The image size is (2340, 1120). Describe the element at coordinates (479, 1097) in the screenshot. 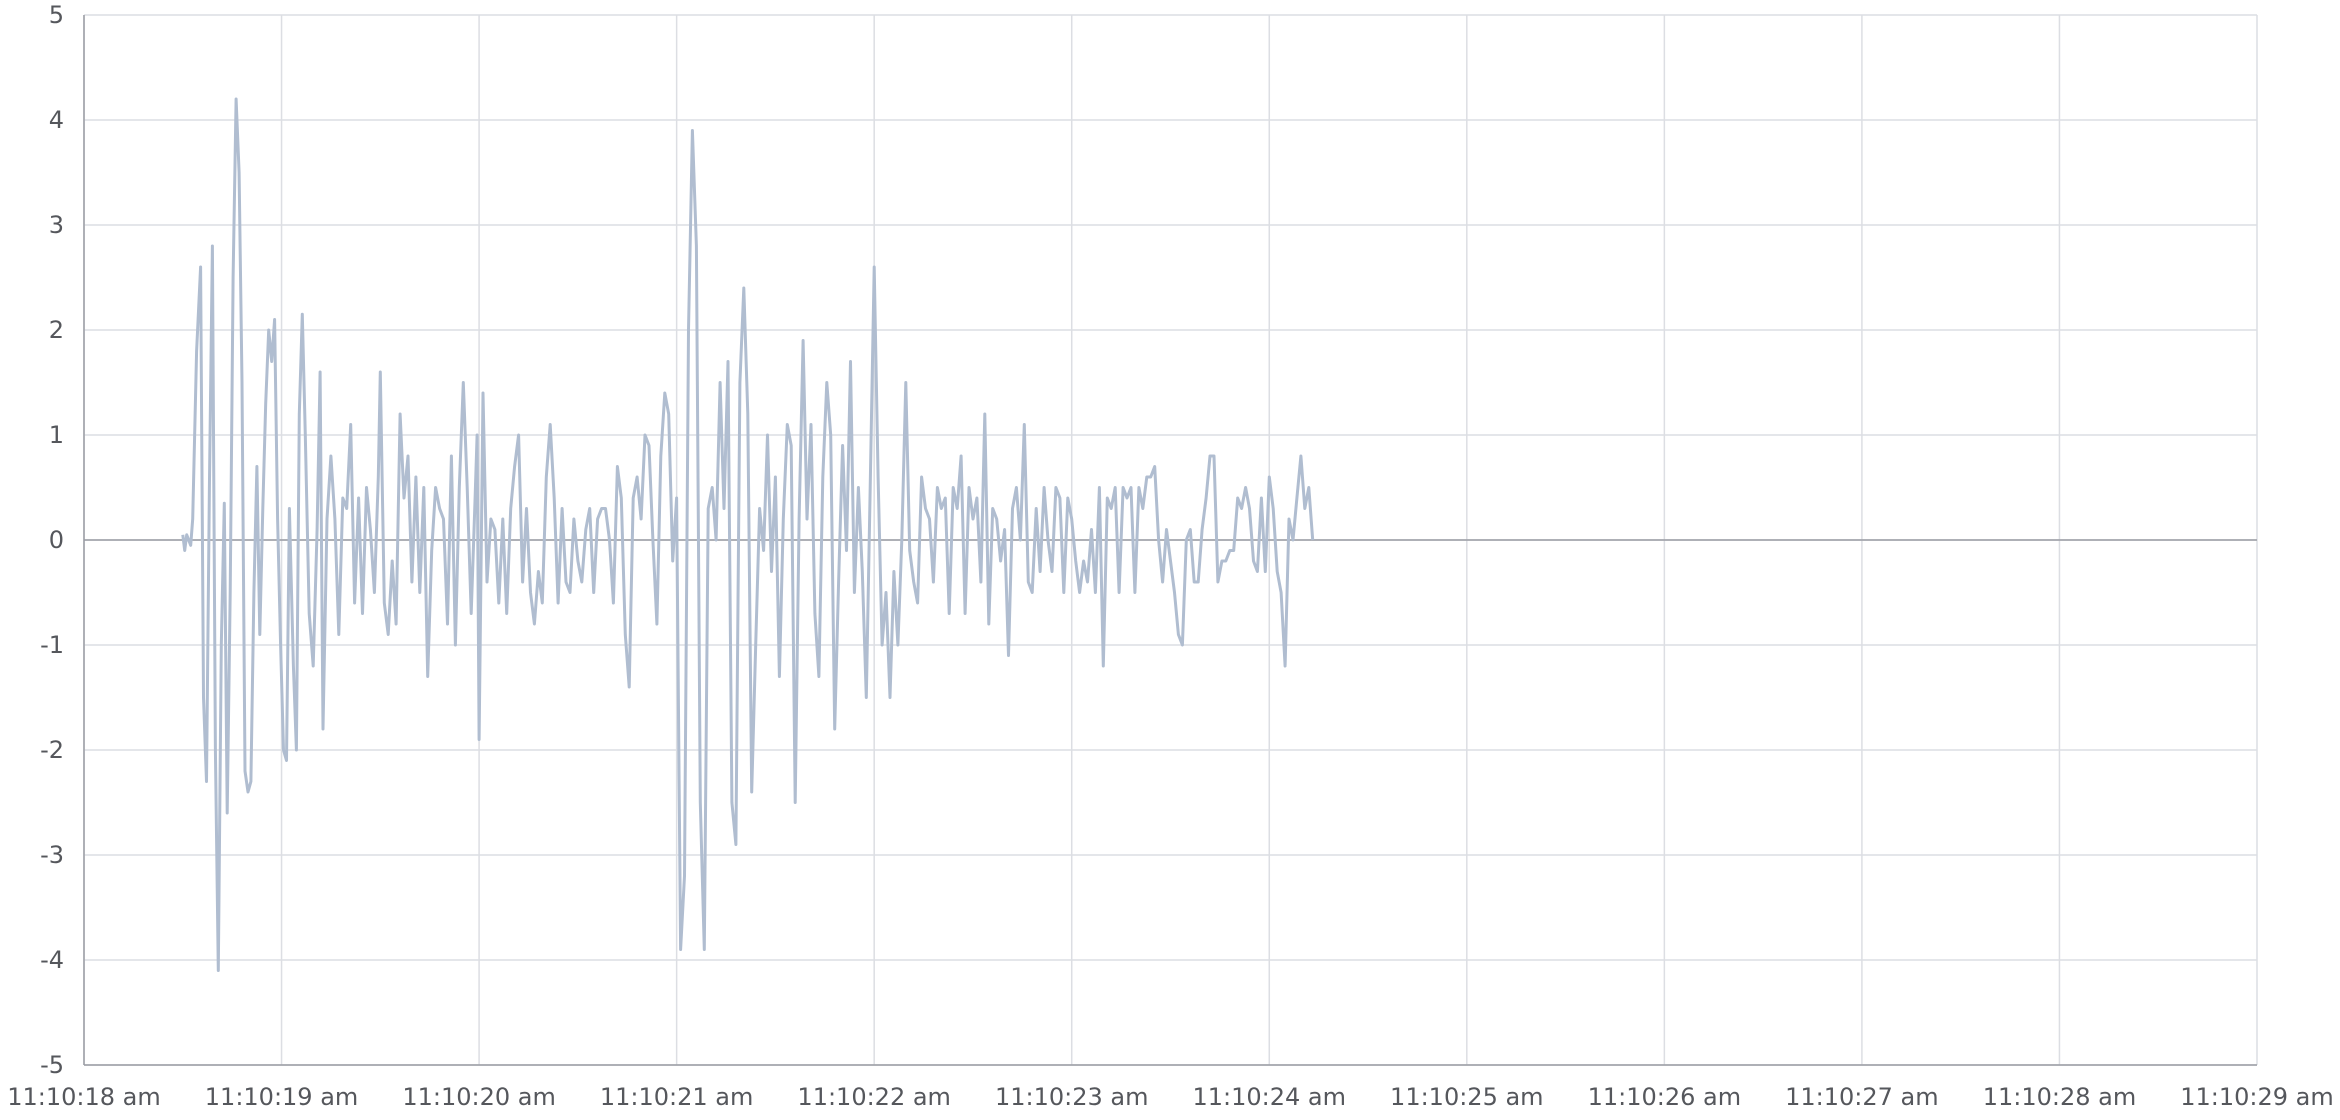

I see `x-tick-label: 11:10:20 am` at that location.